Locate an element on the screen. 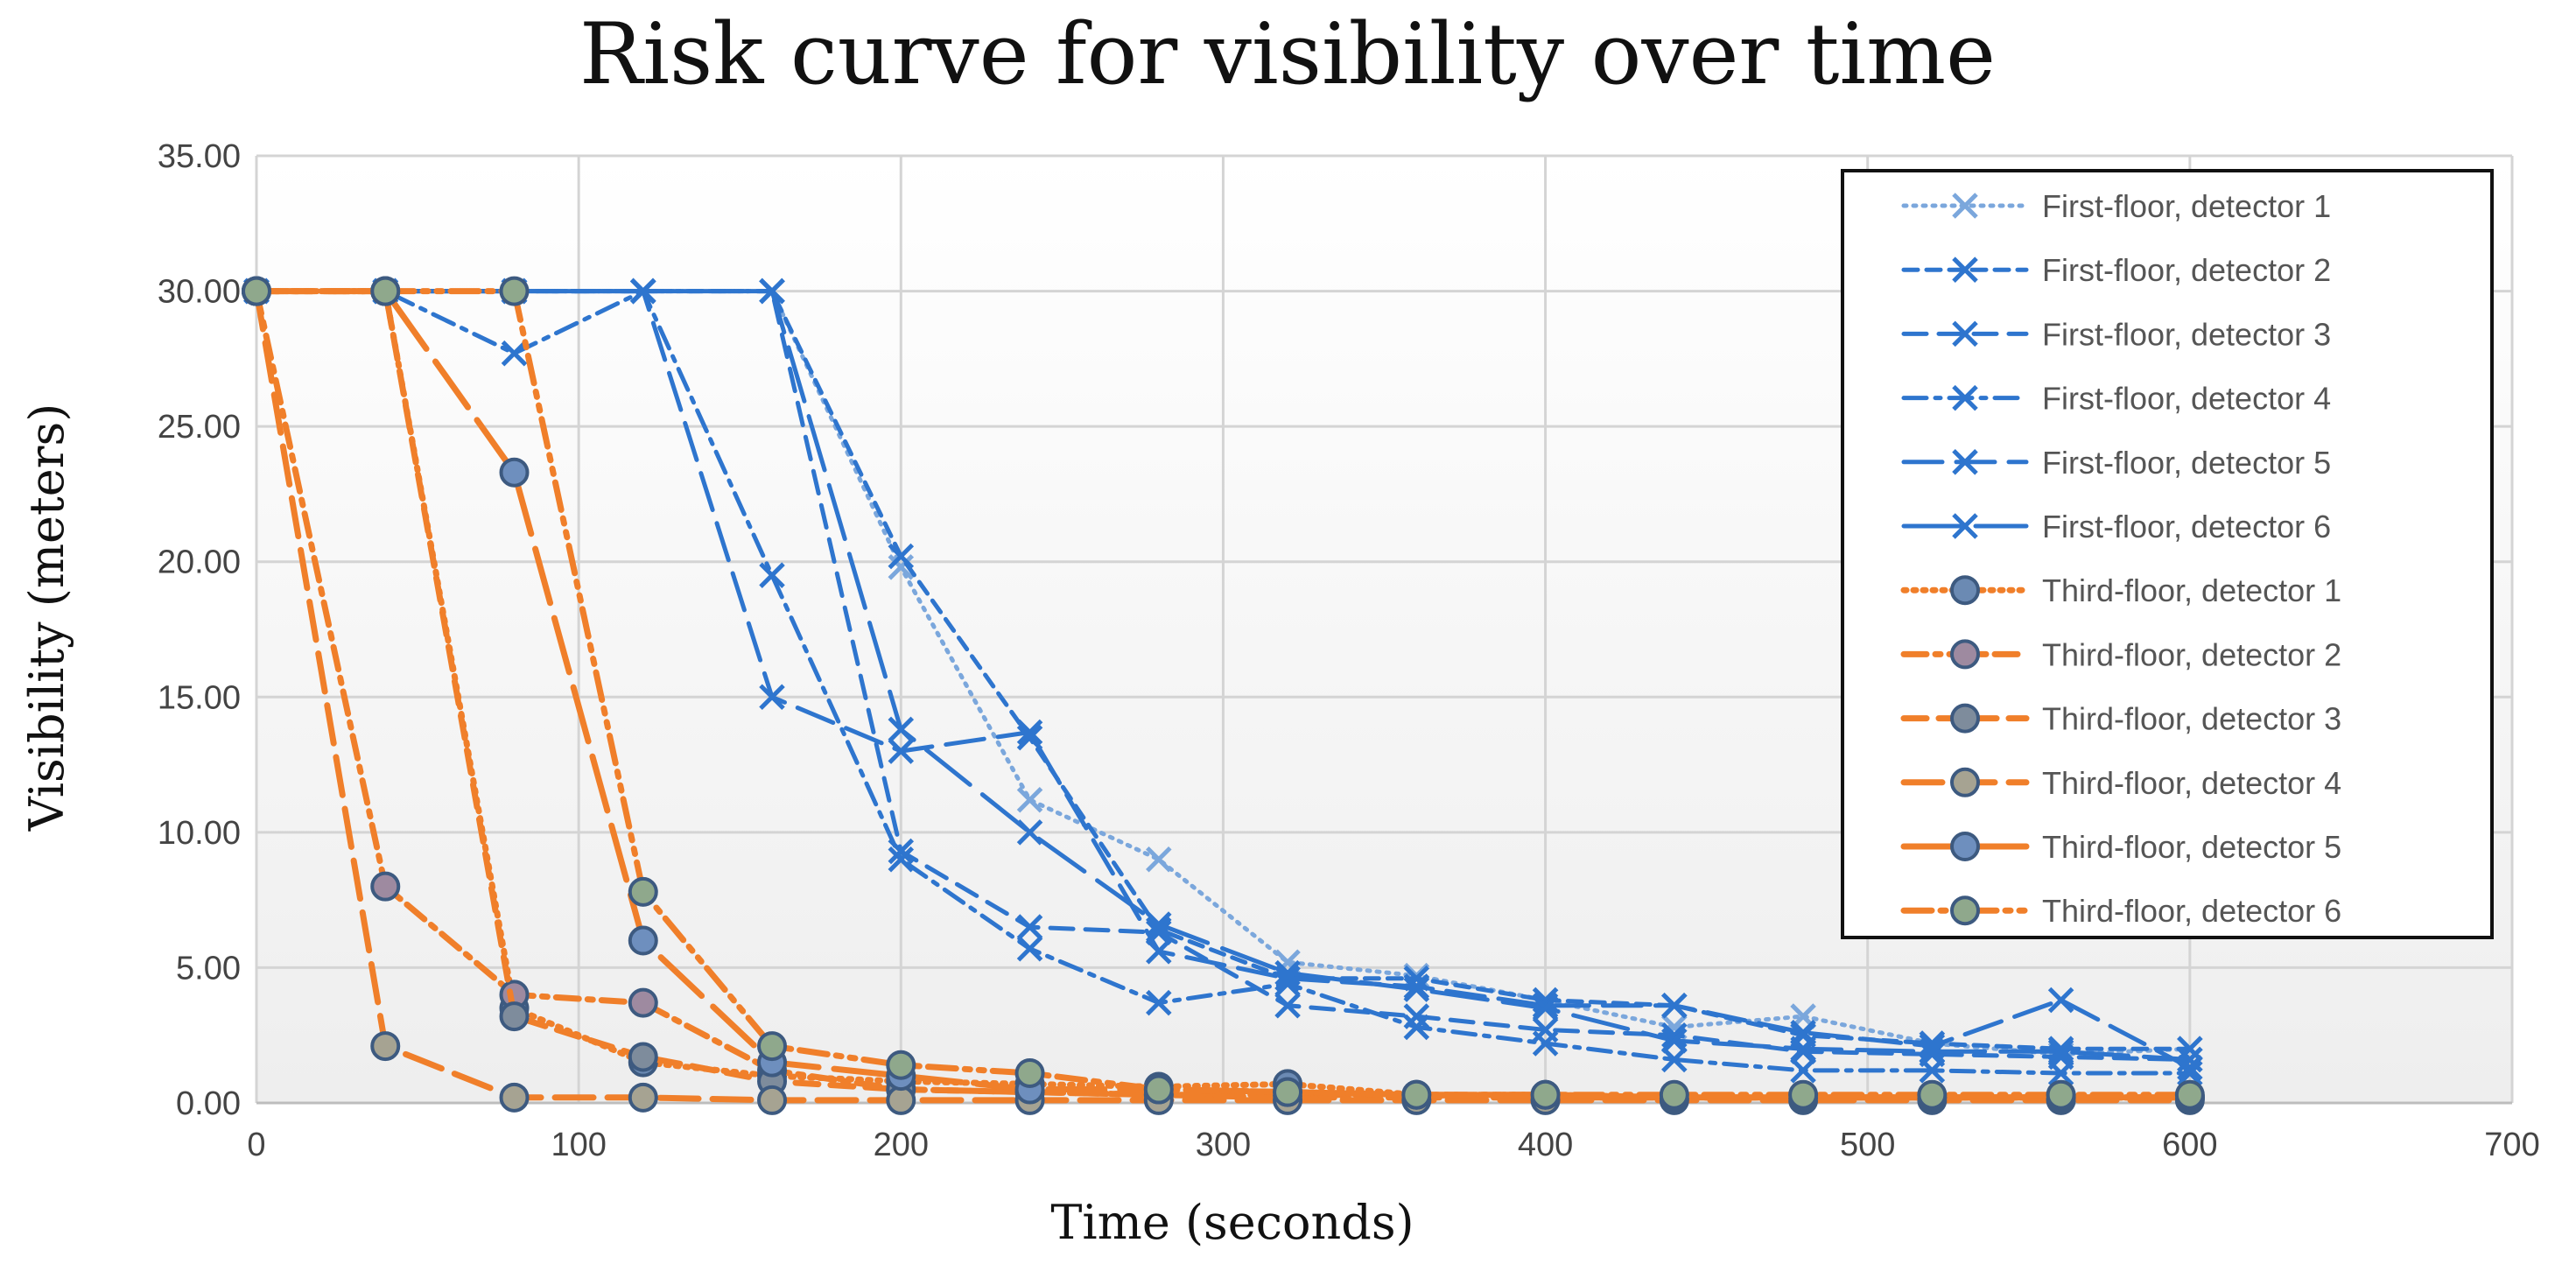 Image resolution: width=2576 pixels, height=1271 pixels. y-tick-label: 0.00 is located at coordinates (208, 1103).